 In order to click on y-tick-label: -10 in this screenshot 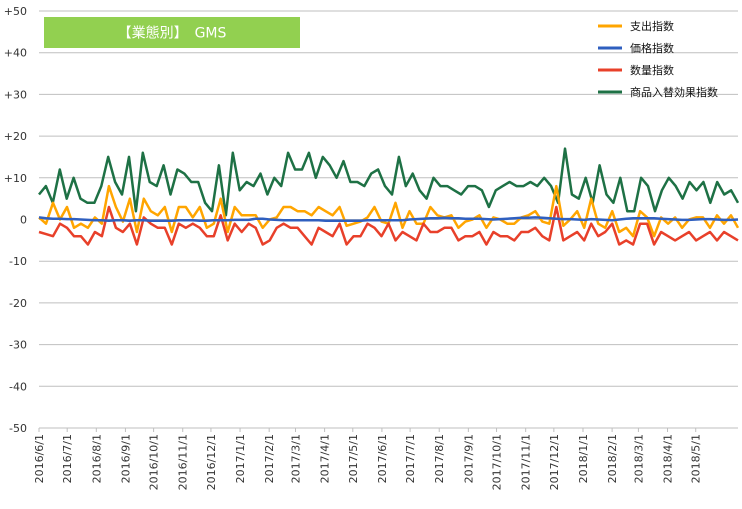, I will do `click(18, 261)`.